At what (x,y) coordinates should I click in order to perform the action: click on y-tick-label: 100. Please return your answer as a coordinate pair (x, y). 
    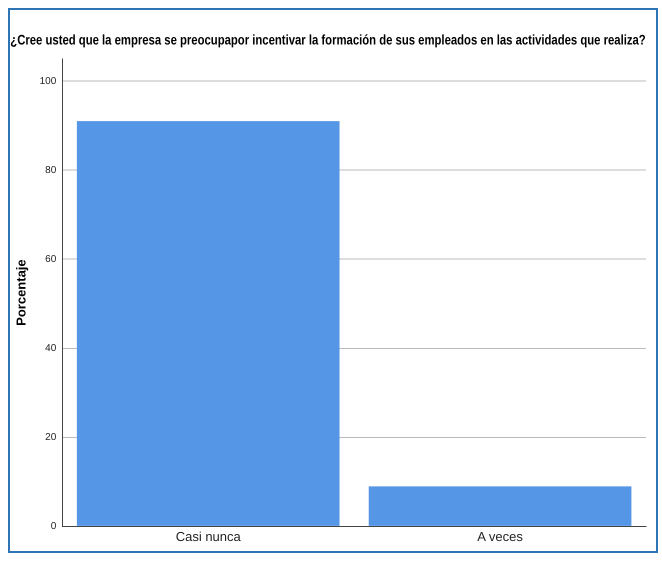
    Looking at the image, I should click on (48, 81).